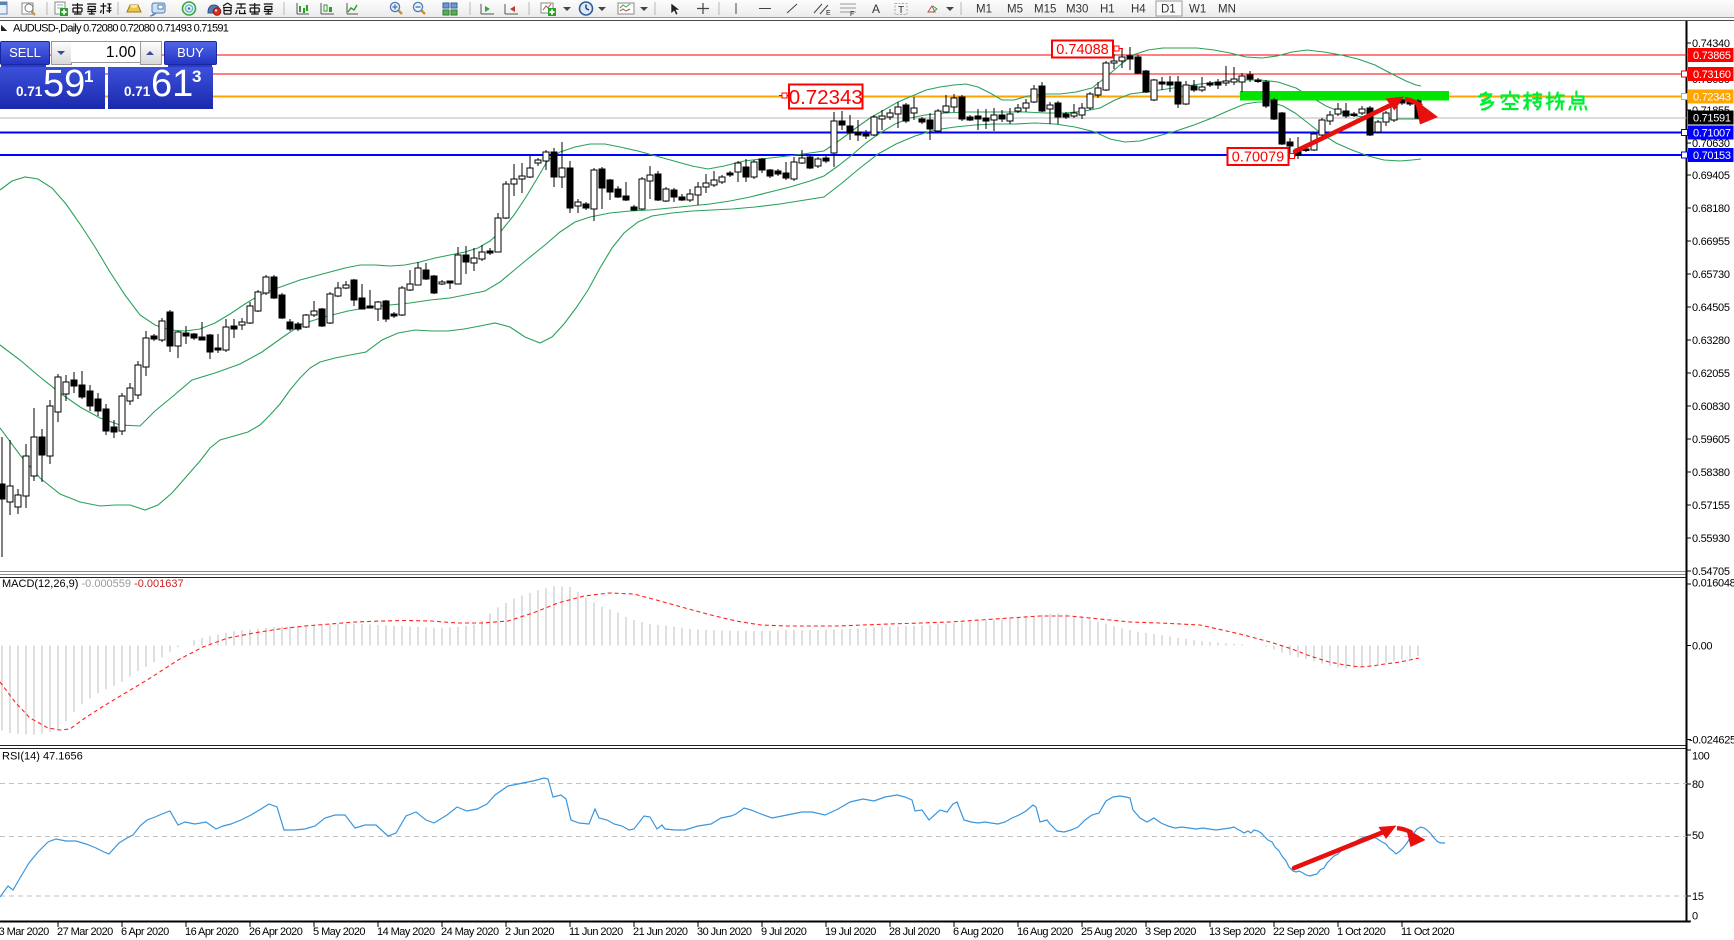 Image resolution: width=1734 pixels, height=940 pixels. Describe the element at coordinates (1711, 341) in the screenshot. I see `svg-text: 0.63280` at that location.